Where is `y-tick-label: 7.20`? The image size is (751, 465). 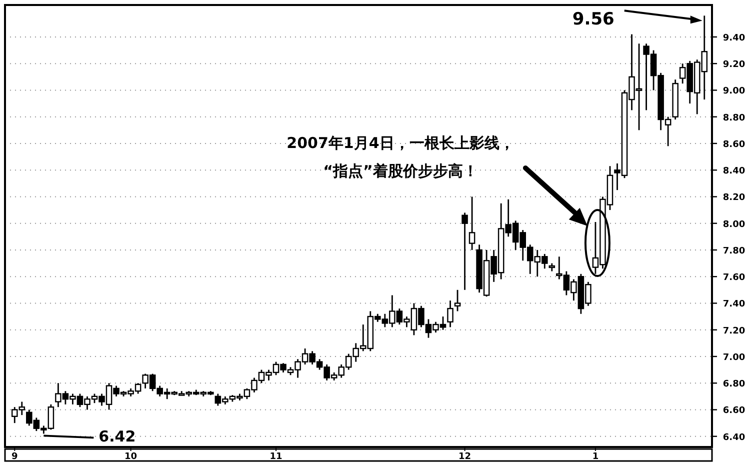 y-tick-label: 7.20 is located at coordinates (734, 331).